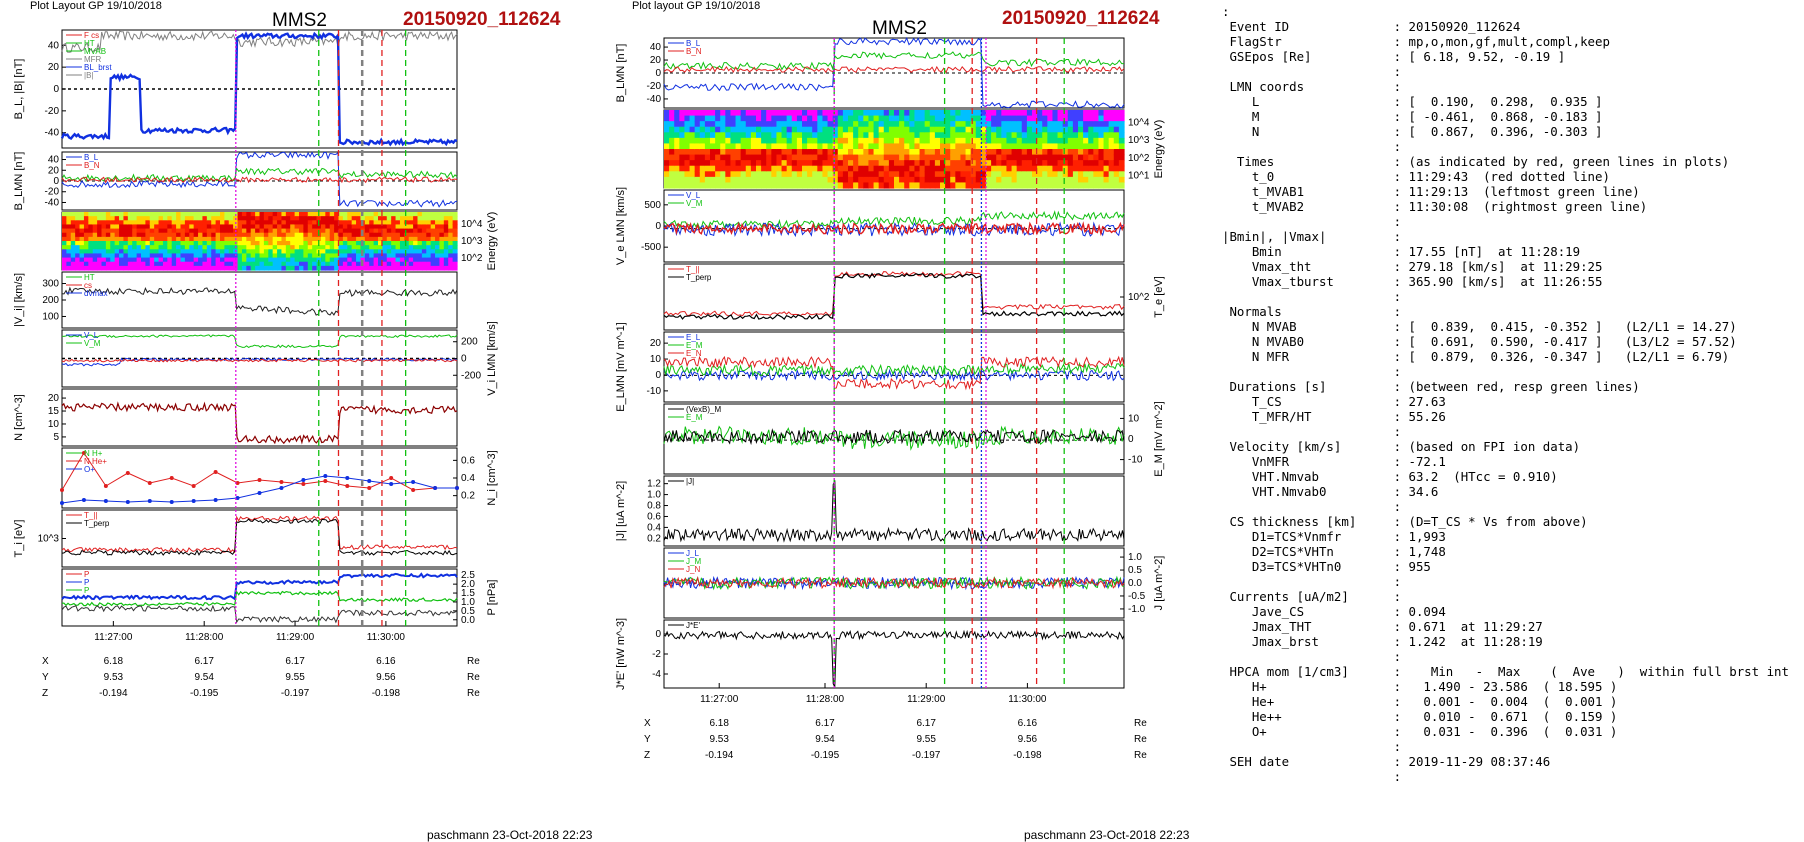  Describe the element at coordinates (1139, 297) in the screenshot. I see `axis-tick-label: 10^2` at that location.